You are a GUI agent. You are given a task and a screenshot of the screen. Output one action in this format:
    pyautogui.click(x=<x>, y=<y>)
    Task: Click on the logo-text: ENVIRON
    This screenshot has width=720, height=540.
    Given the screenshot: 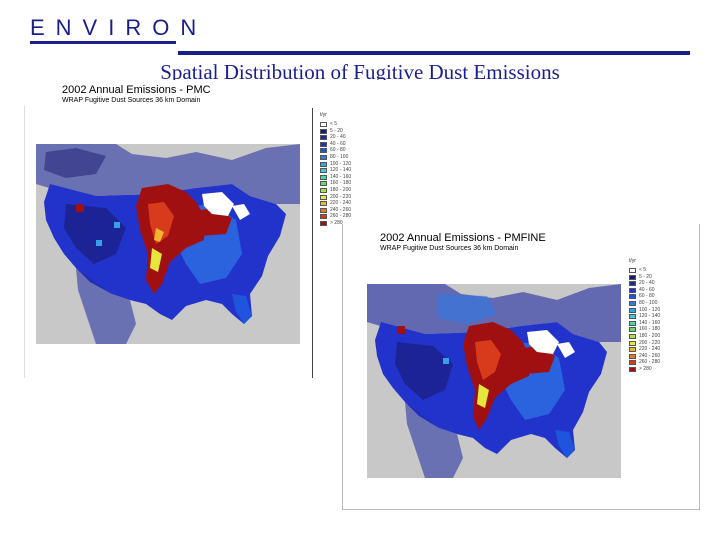 What is the action you would take?
    pyautogui.click(x=119, y=27)
    